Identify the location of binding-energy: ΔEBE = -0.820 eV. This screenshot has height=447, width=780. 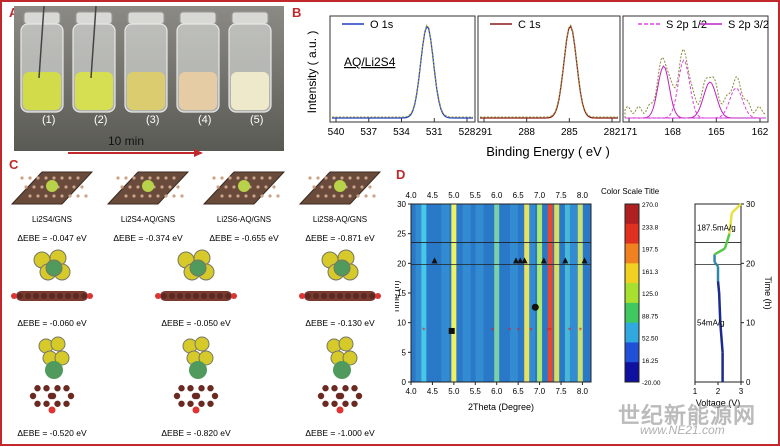
(196, 433).